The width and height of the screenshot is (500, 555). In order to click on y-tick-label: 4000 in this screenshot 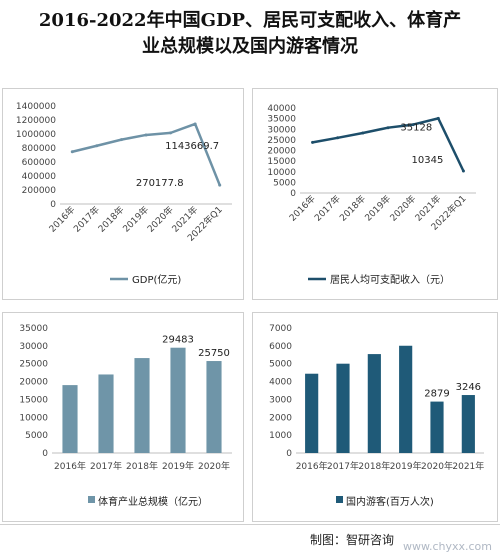, I will do `click(280, 383)`.